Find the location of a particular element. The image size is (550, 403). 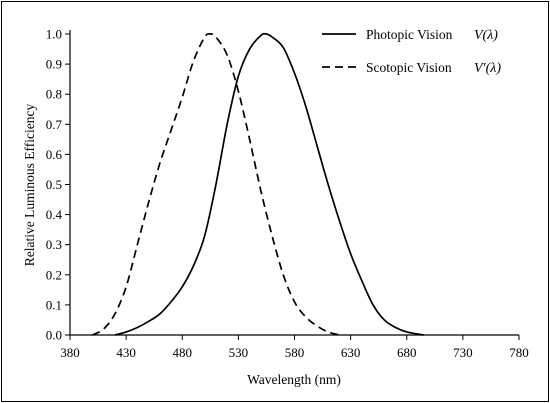

y-tick-label: 0.1 is located at coordinates (54, 304).